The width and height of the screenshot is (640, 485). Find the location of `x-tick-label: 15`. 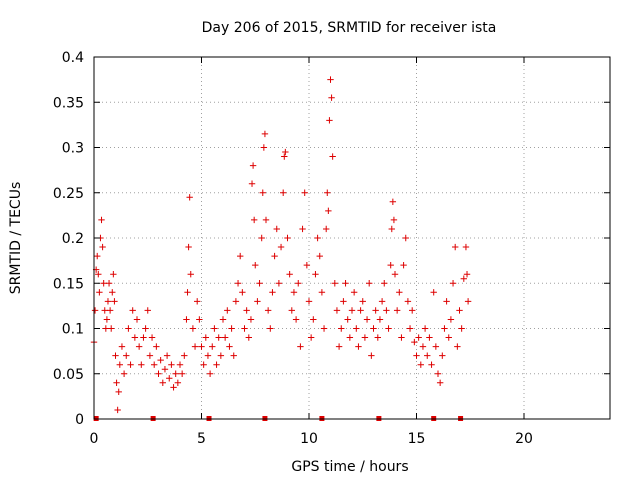

x-tick-label: 15 is located at coordinates (417, 439).